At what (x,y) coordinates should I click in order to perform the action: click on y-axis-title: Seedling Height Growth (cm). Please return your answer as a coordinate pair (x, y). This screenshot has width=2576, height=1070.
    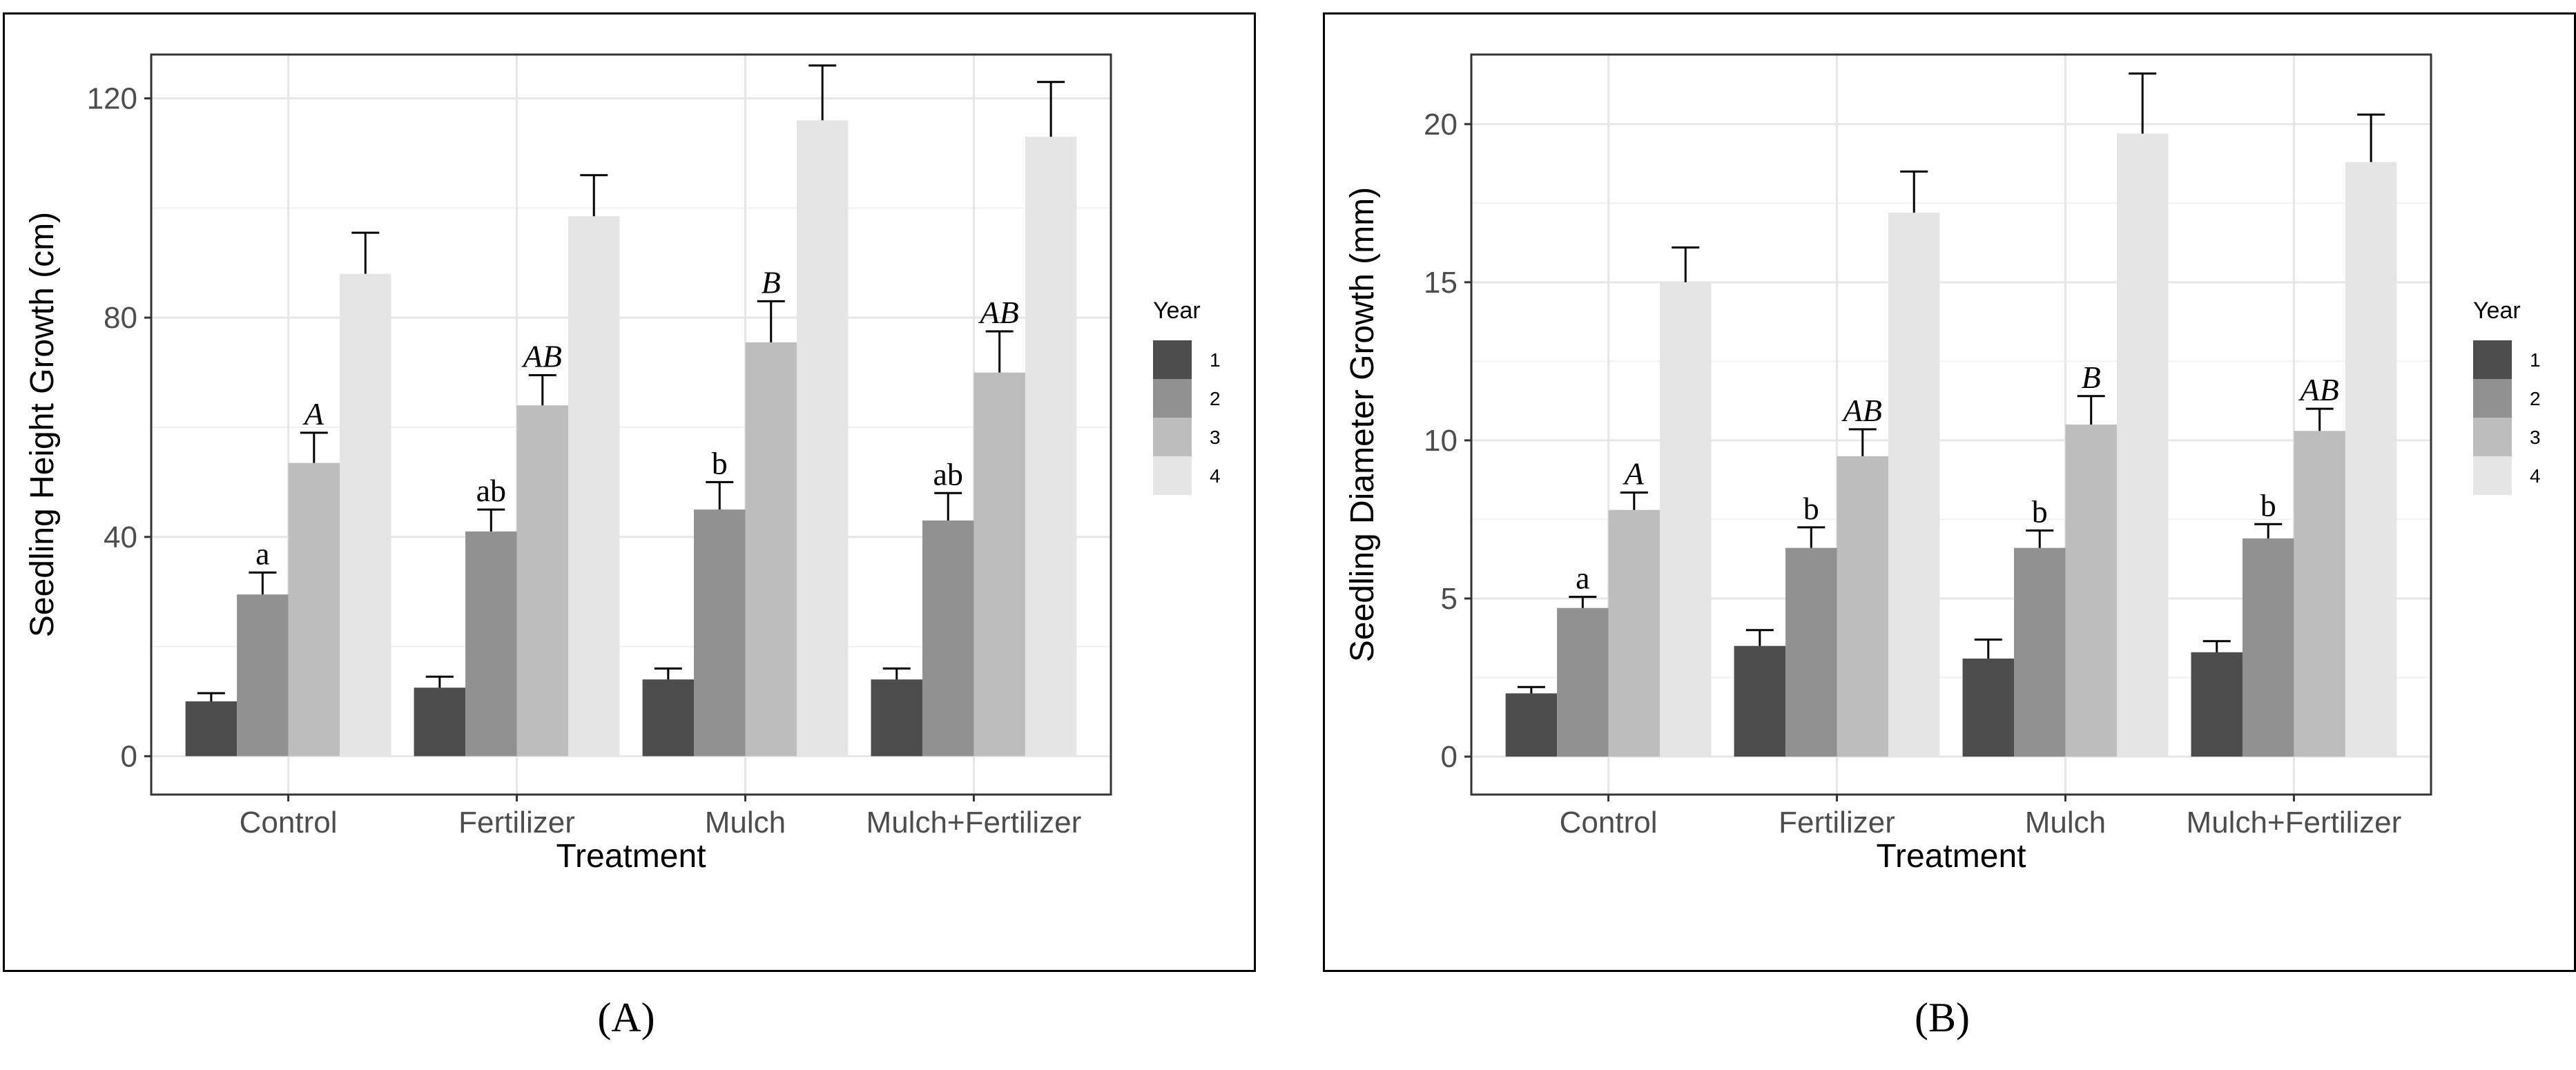
    Looking at the image, I should click on (43, 424).